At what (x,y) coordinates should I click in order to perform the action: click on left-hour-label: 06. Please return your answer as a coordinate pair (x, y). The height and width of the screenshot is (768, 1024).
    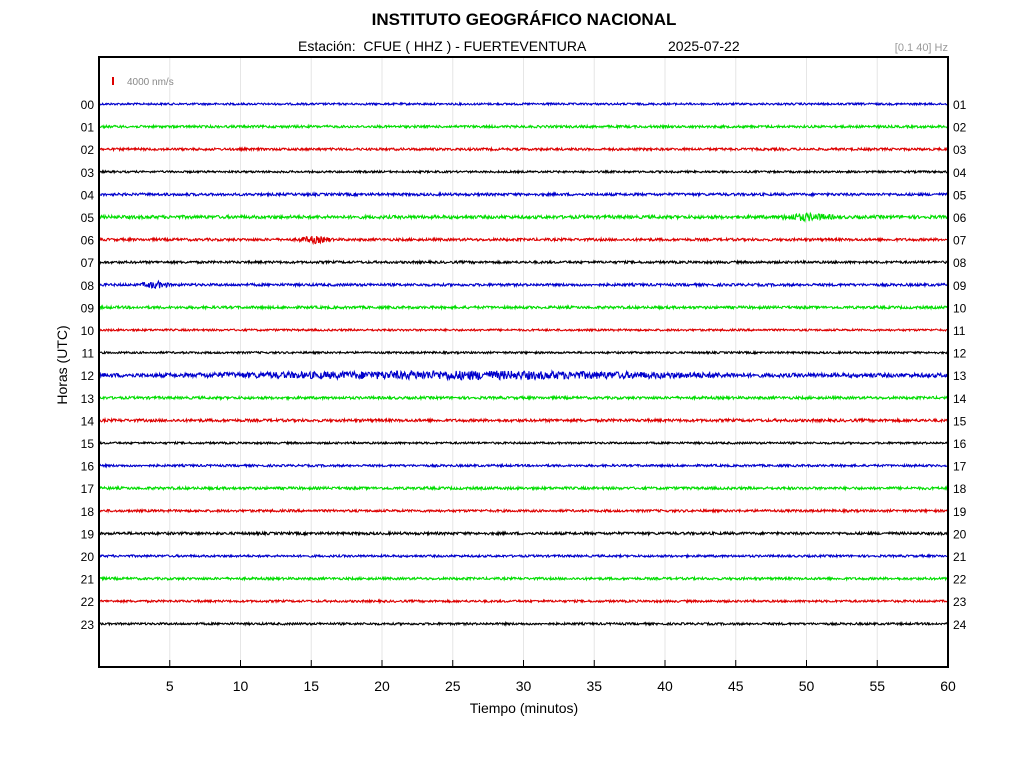
    Looking at the image, I should click on (88, 241).